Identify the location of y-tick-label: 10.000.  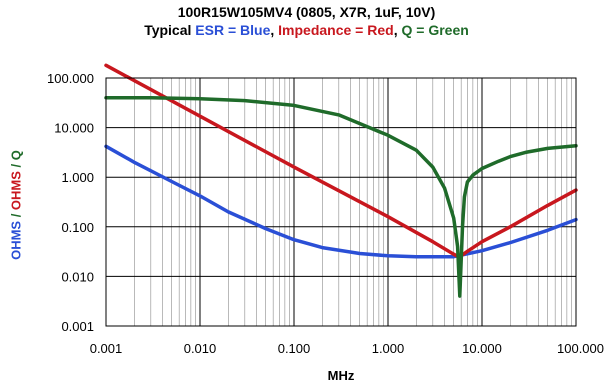
(74, 128).